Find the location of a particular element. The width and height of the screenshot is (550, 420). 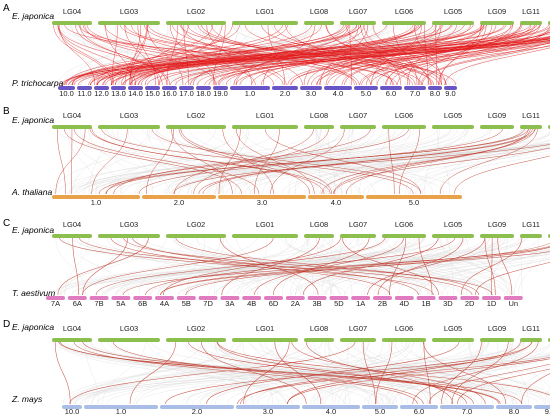

bottom-chromosome-label: 7A is located at coordinates (55, 303).